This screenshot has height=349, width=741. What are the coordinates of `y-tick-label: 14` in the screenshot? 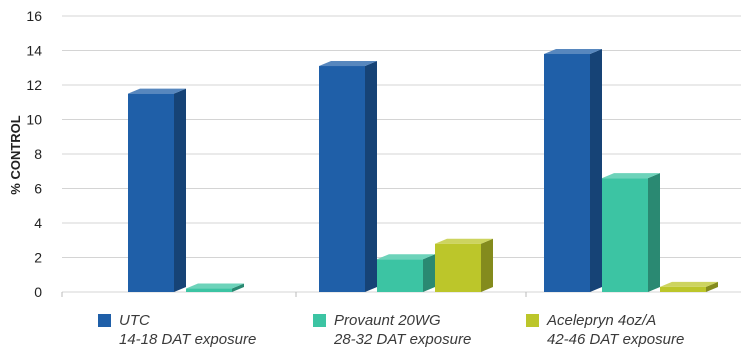 It's located at (34, 51).